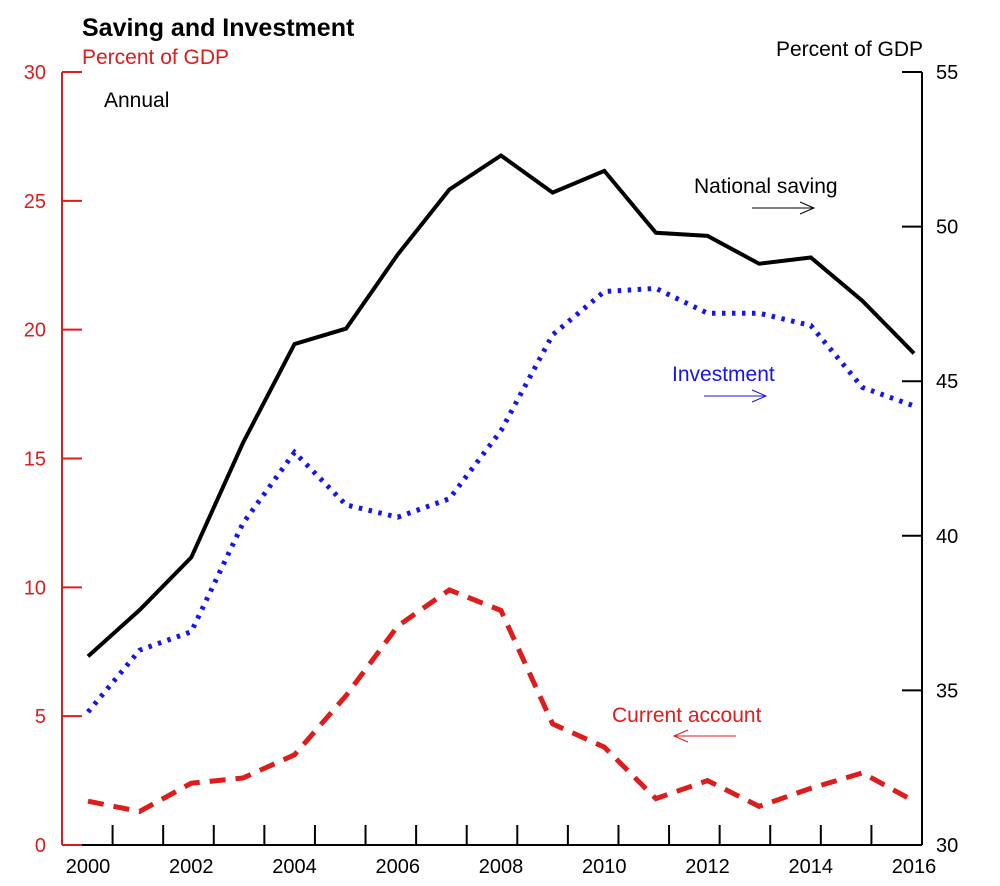  What do you see at coordinates (947, 846) in the screenshot?
I see `right-tick-label: 30` at bounding box center [947, 846].